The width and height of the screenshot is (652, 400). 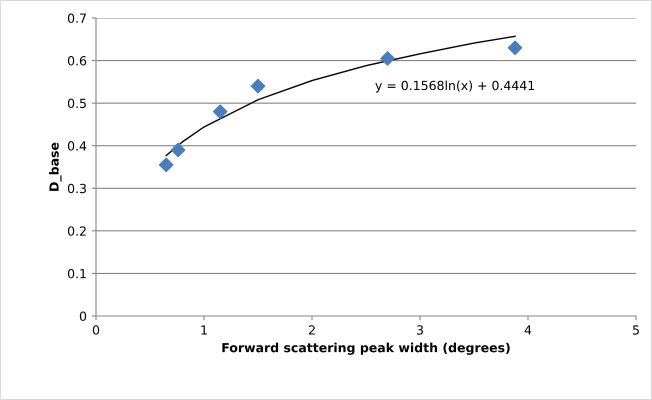 I want to click on x-tick-label: 4, so click(x=528, y=330).